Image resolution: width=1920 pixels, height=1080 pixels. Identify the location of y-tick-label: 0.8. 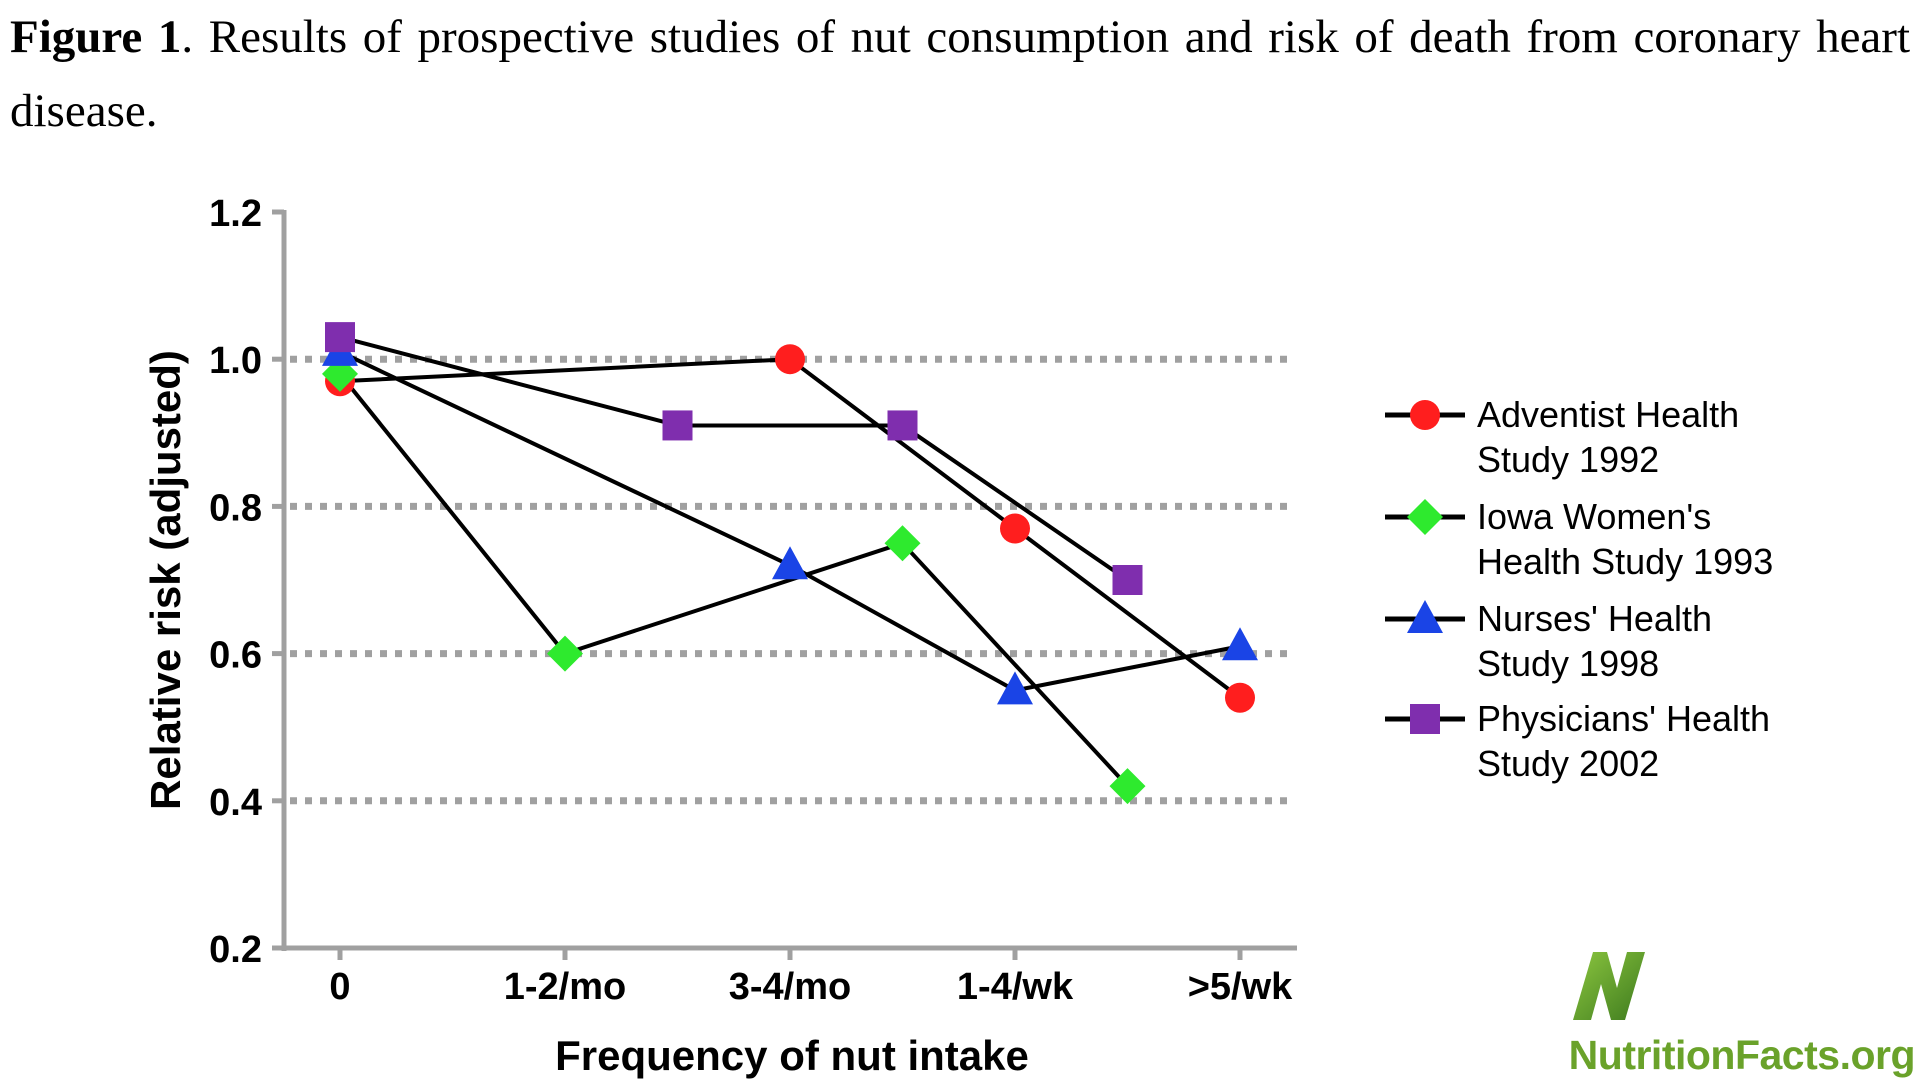
(235, 508).